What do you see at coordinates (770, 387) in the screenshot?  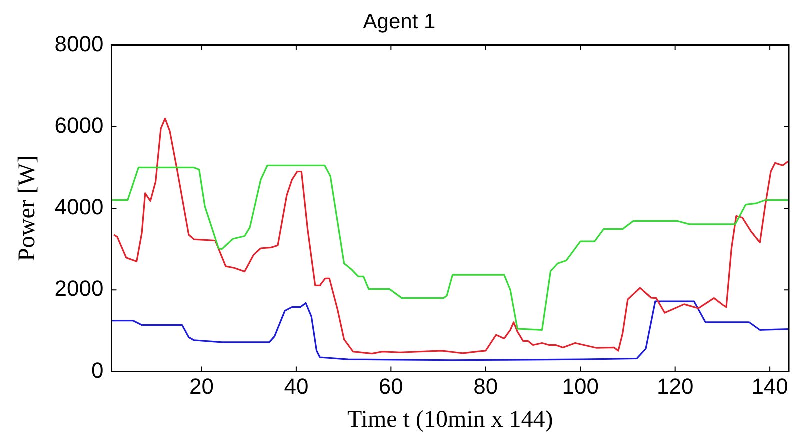 I see `x-tick-label: 140` at bounding box center [770, 387].